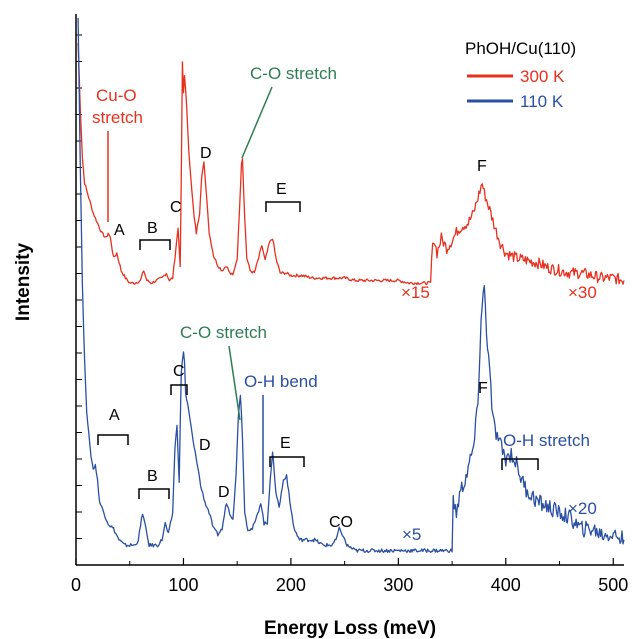 The width and height of the screenshot is (636, 639). I want to click on y-ticks, so click(79, 286).